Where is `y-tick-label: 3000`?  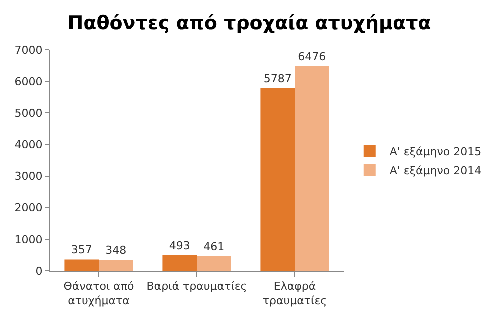
y-tick-label: 3000 is located at coordinates (28, 177).